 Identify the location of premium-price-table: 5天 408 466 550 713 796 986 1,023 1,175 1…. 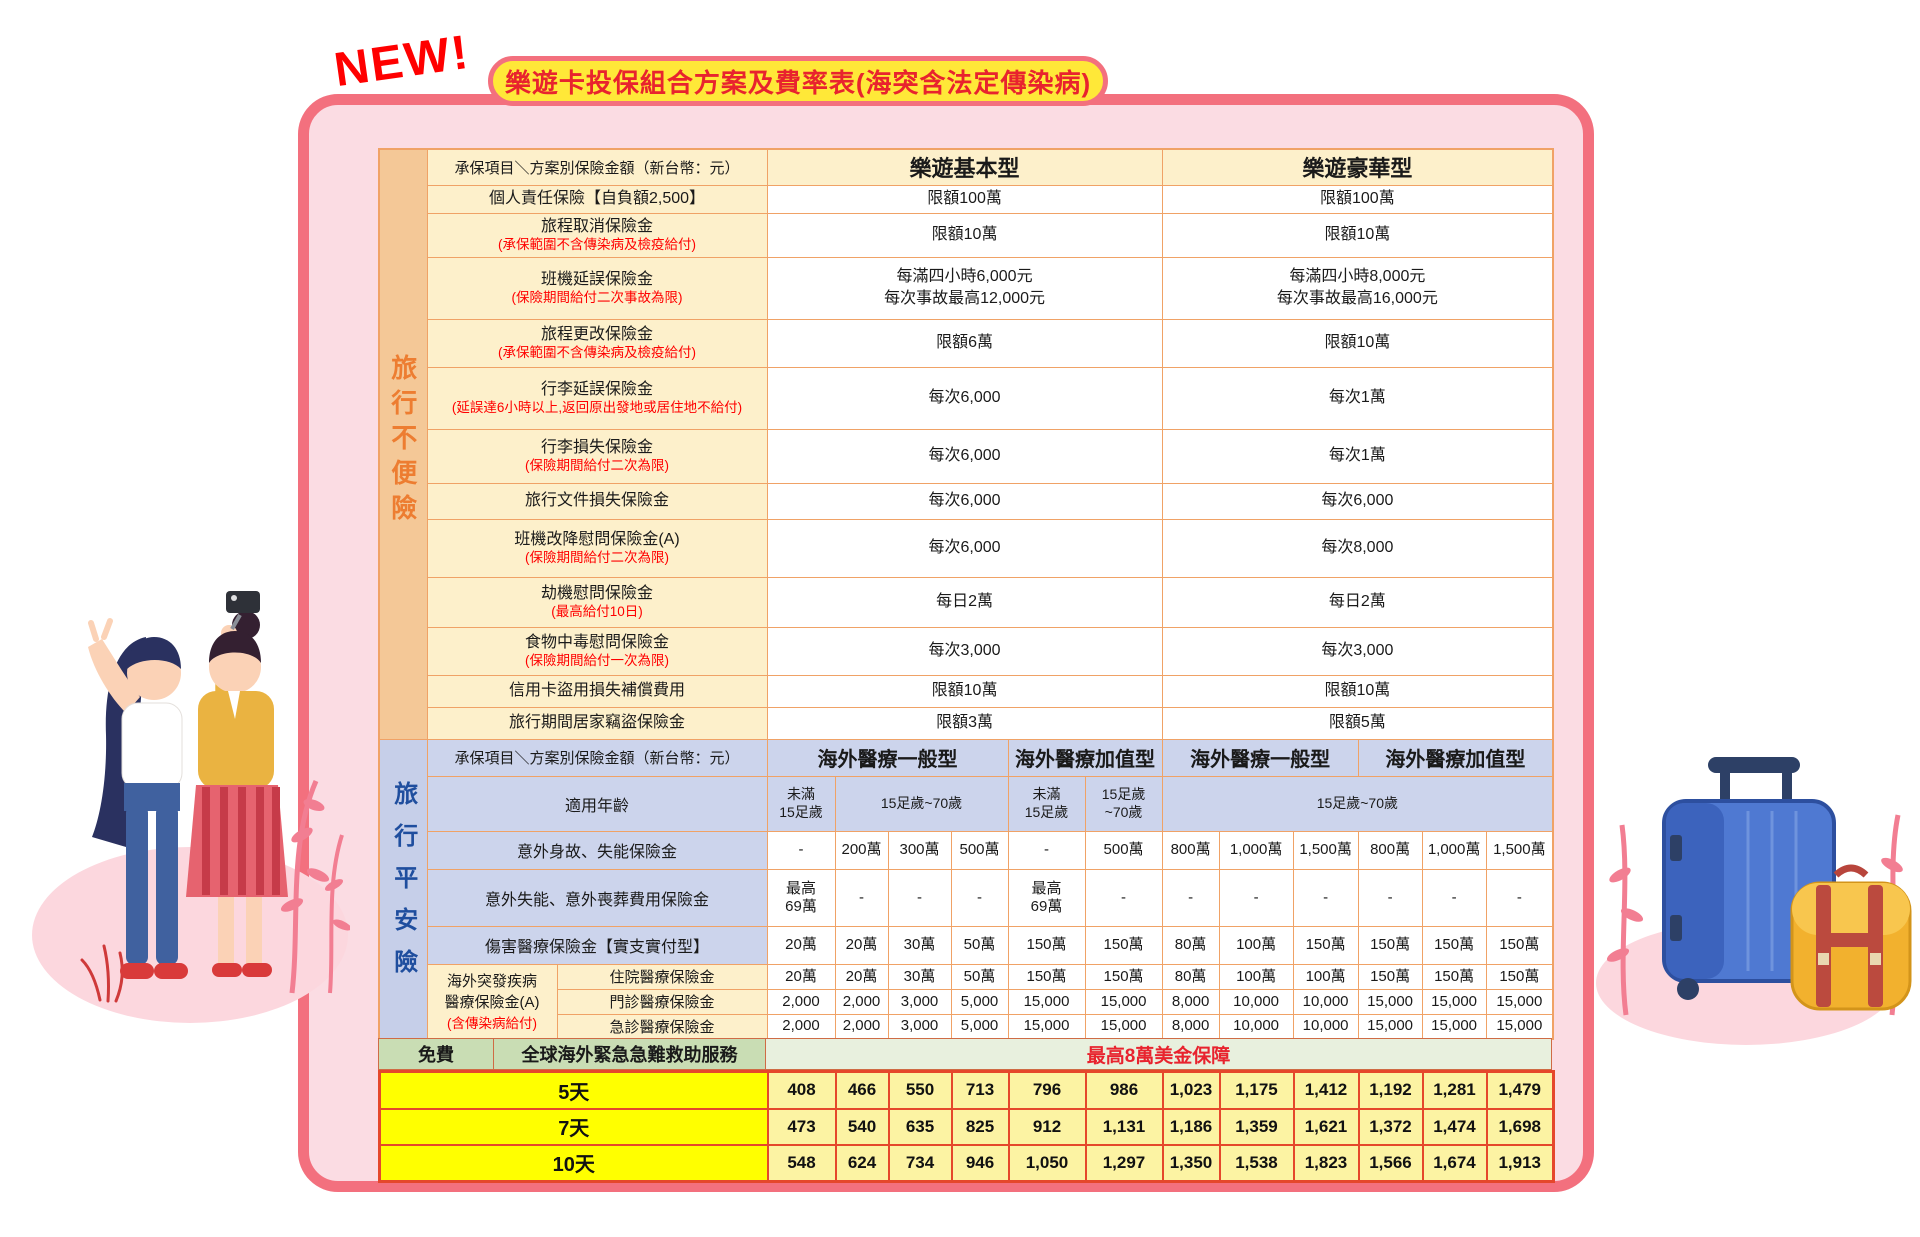
(966, 1126).